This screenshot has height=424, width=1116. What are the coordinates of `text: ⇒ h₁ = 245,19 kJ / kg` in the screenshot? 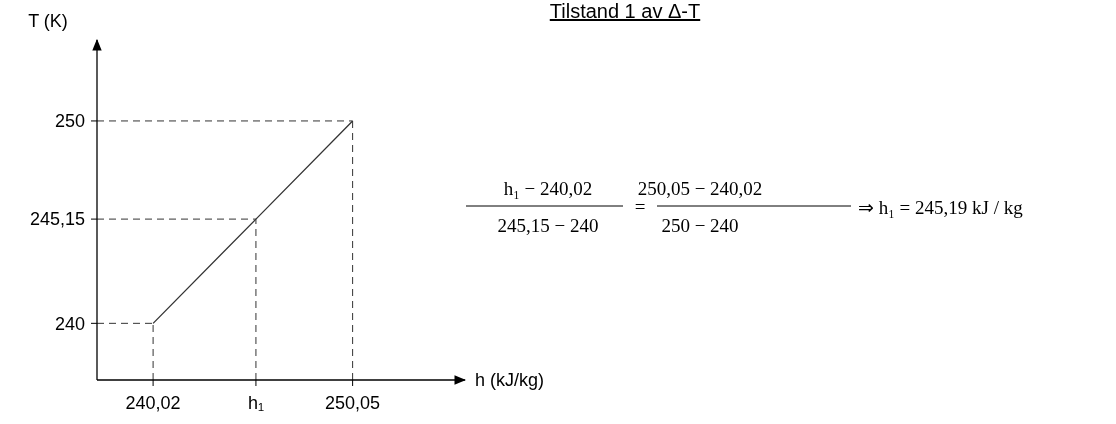 It's located at (941, 207).